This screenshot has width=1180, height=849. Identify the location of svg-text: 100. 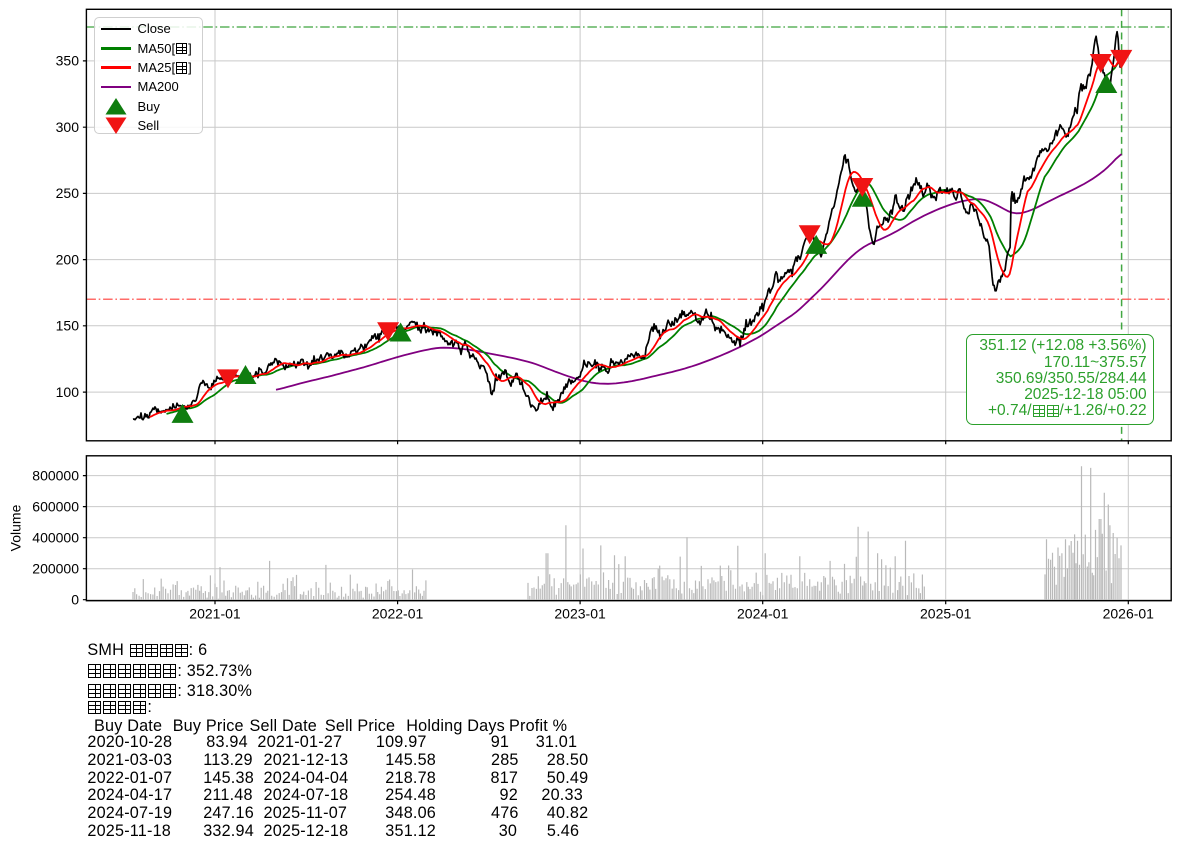
(68, 392).